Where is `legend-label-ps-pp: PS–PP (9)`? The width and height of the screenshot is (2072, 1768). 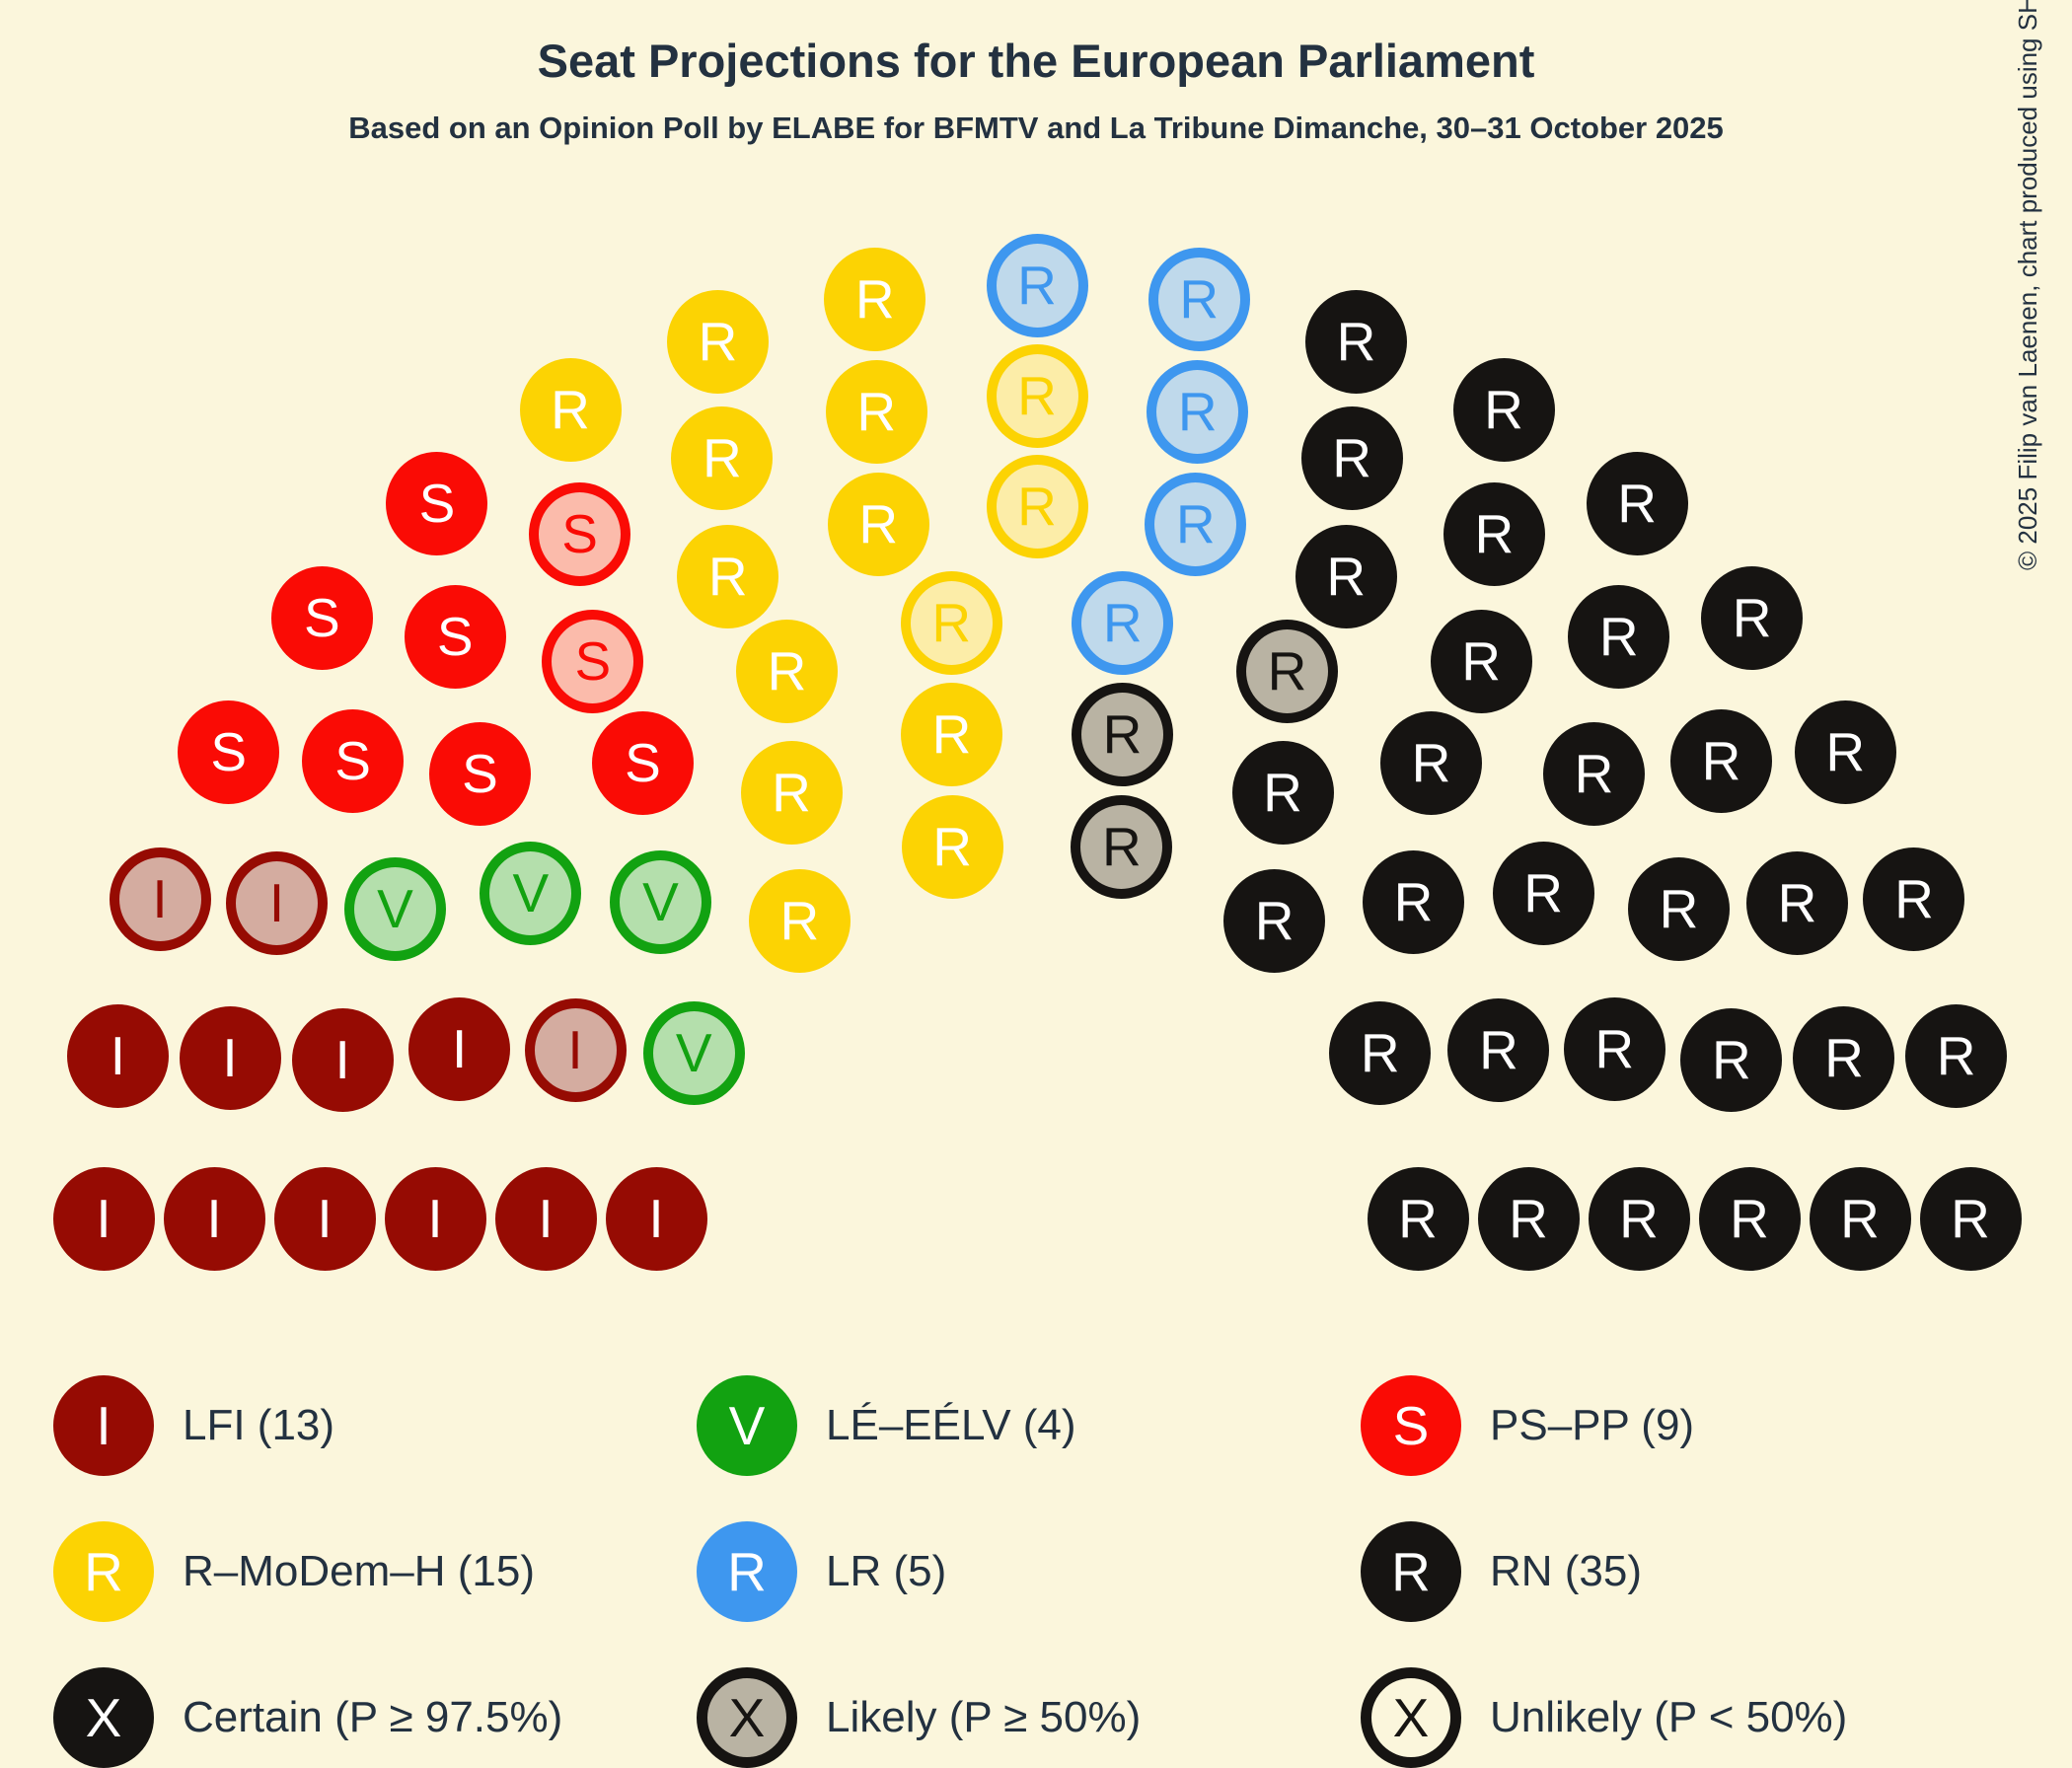
legend-label-ps-pp: PS–PP (9) is located at coordinates (1593, 1425).